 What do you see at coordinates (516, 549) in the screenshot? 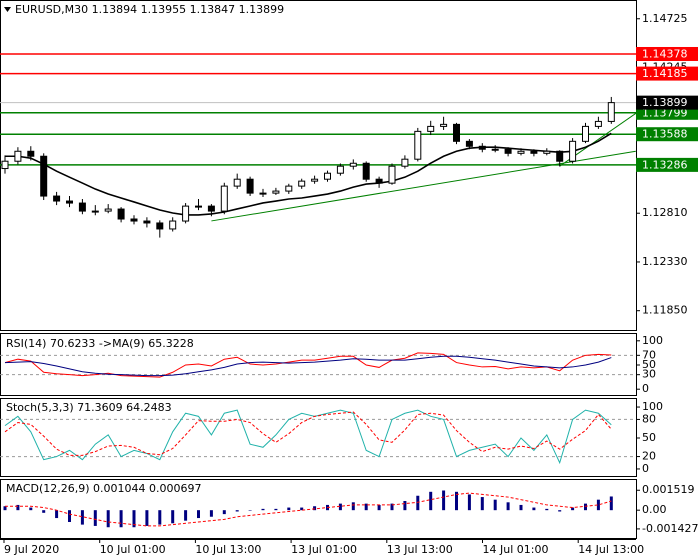
I see `x-tick-label: 14 Jul 01:00` at bounding box center [516, 549].